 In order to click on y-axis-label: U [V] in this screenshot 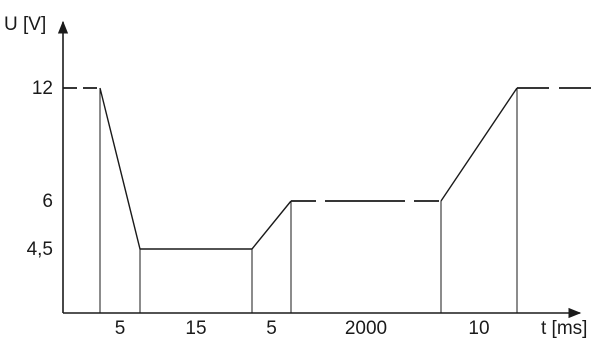, I will do `click(25, 24)`.